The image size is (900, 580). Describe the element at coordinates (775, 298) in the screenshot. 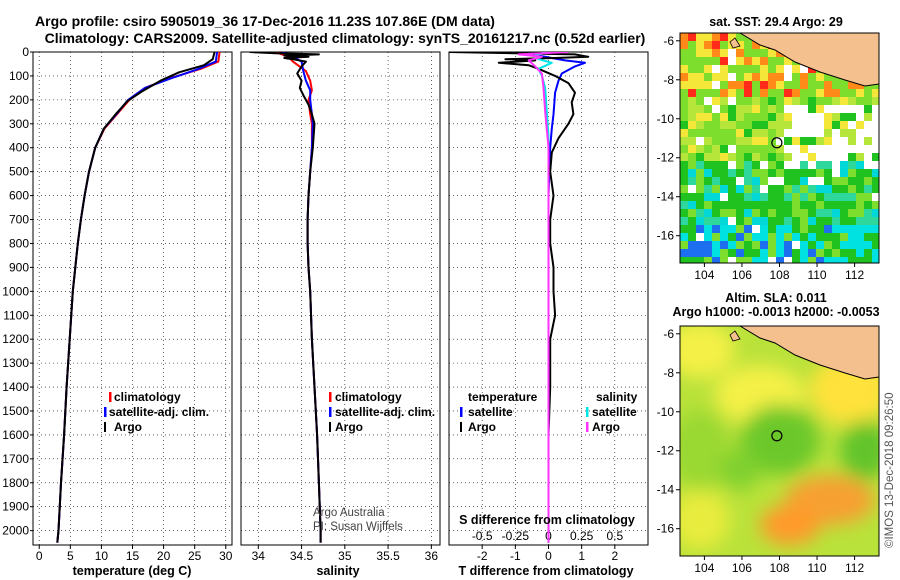

I see `sla-map-title: Altim. SLA: 0.011` at that location.